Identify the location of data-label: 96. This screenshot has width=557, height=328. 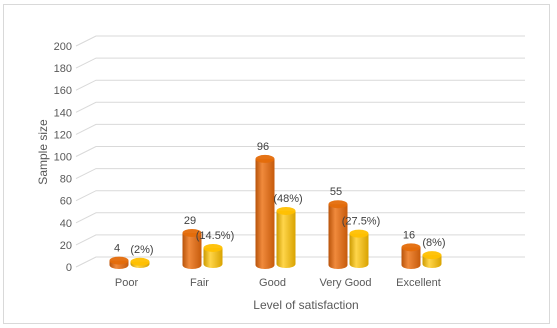
(263, 147).